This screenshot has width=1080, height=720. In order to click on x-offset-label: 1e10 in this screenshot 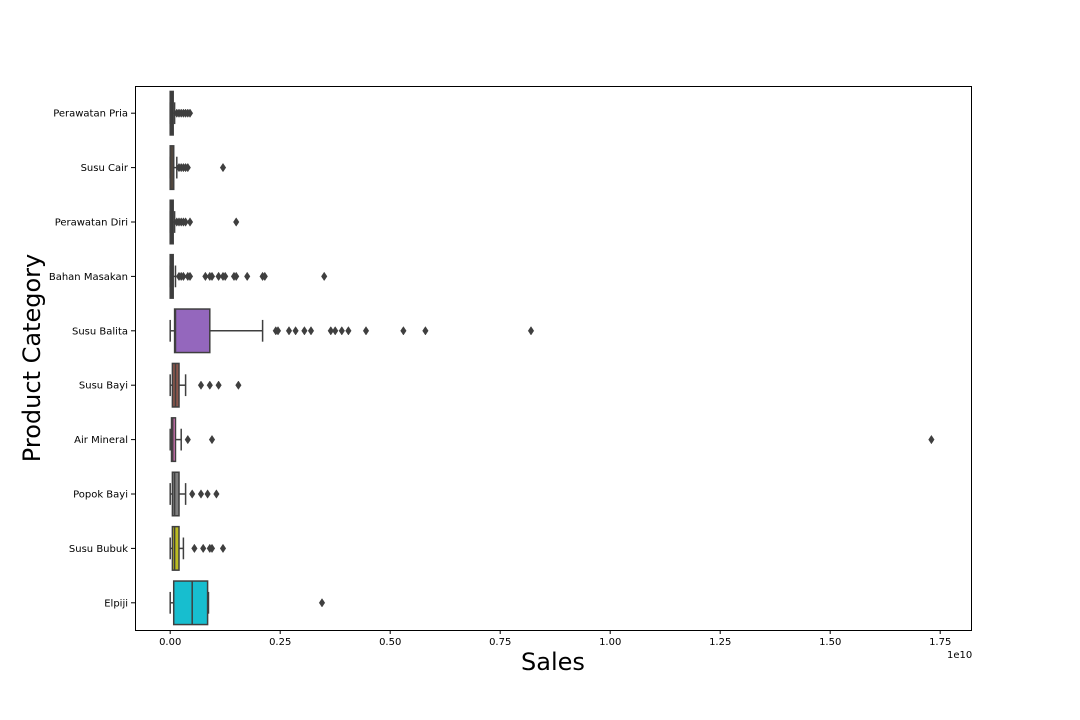, I will do `click(959, 655)`.